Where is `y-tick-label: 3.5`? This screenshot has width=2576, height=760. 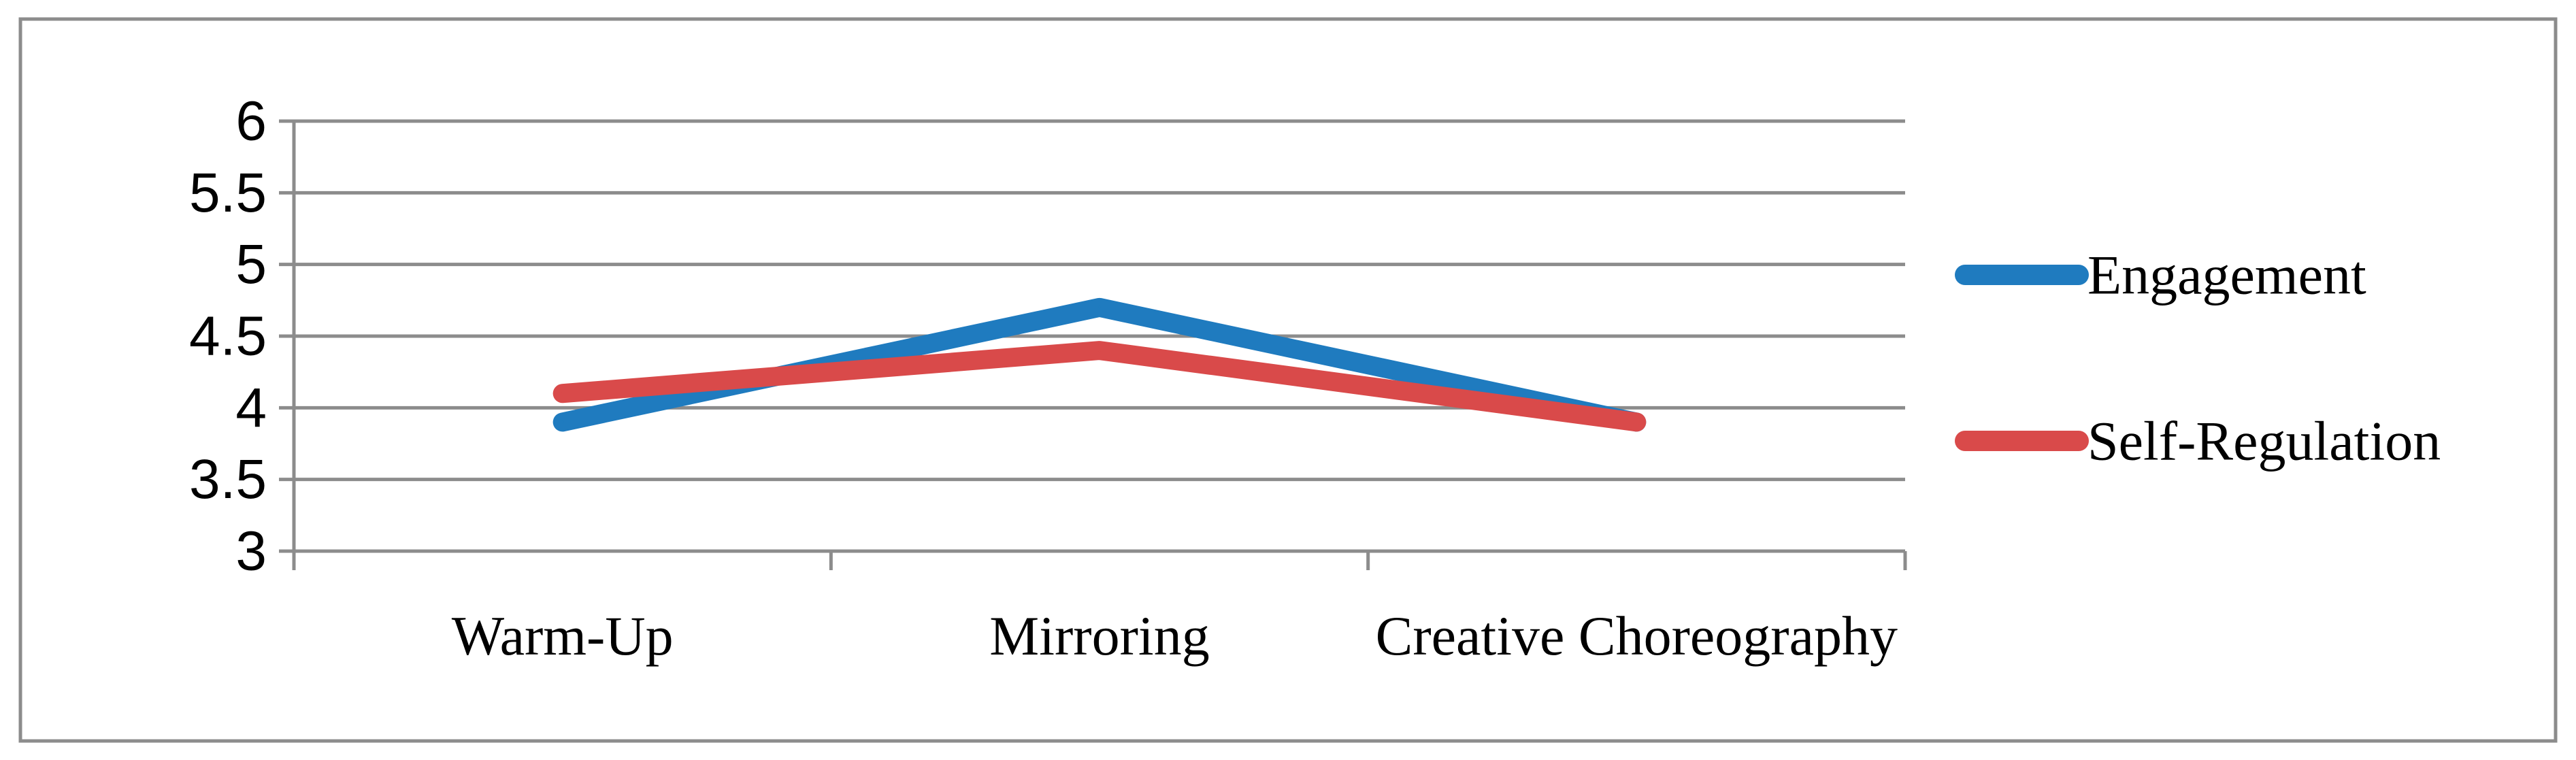
y-tick-label: 3.5 is located at coordinates (228, 479).